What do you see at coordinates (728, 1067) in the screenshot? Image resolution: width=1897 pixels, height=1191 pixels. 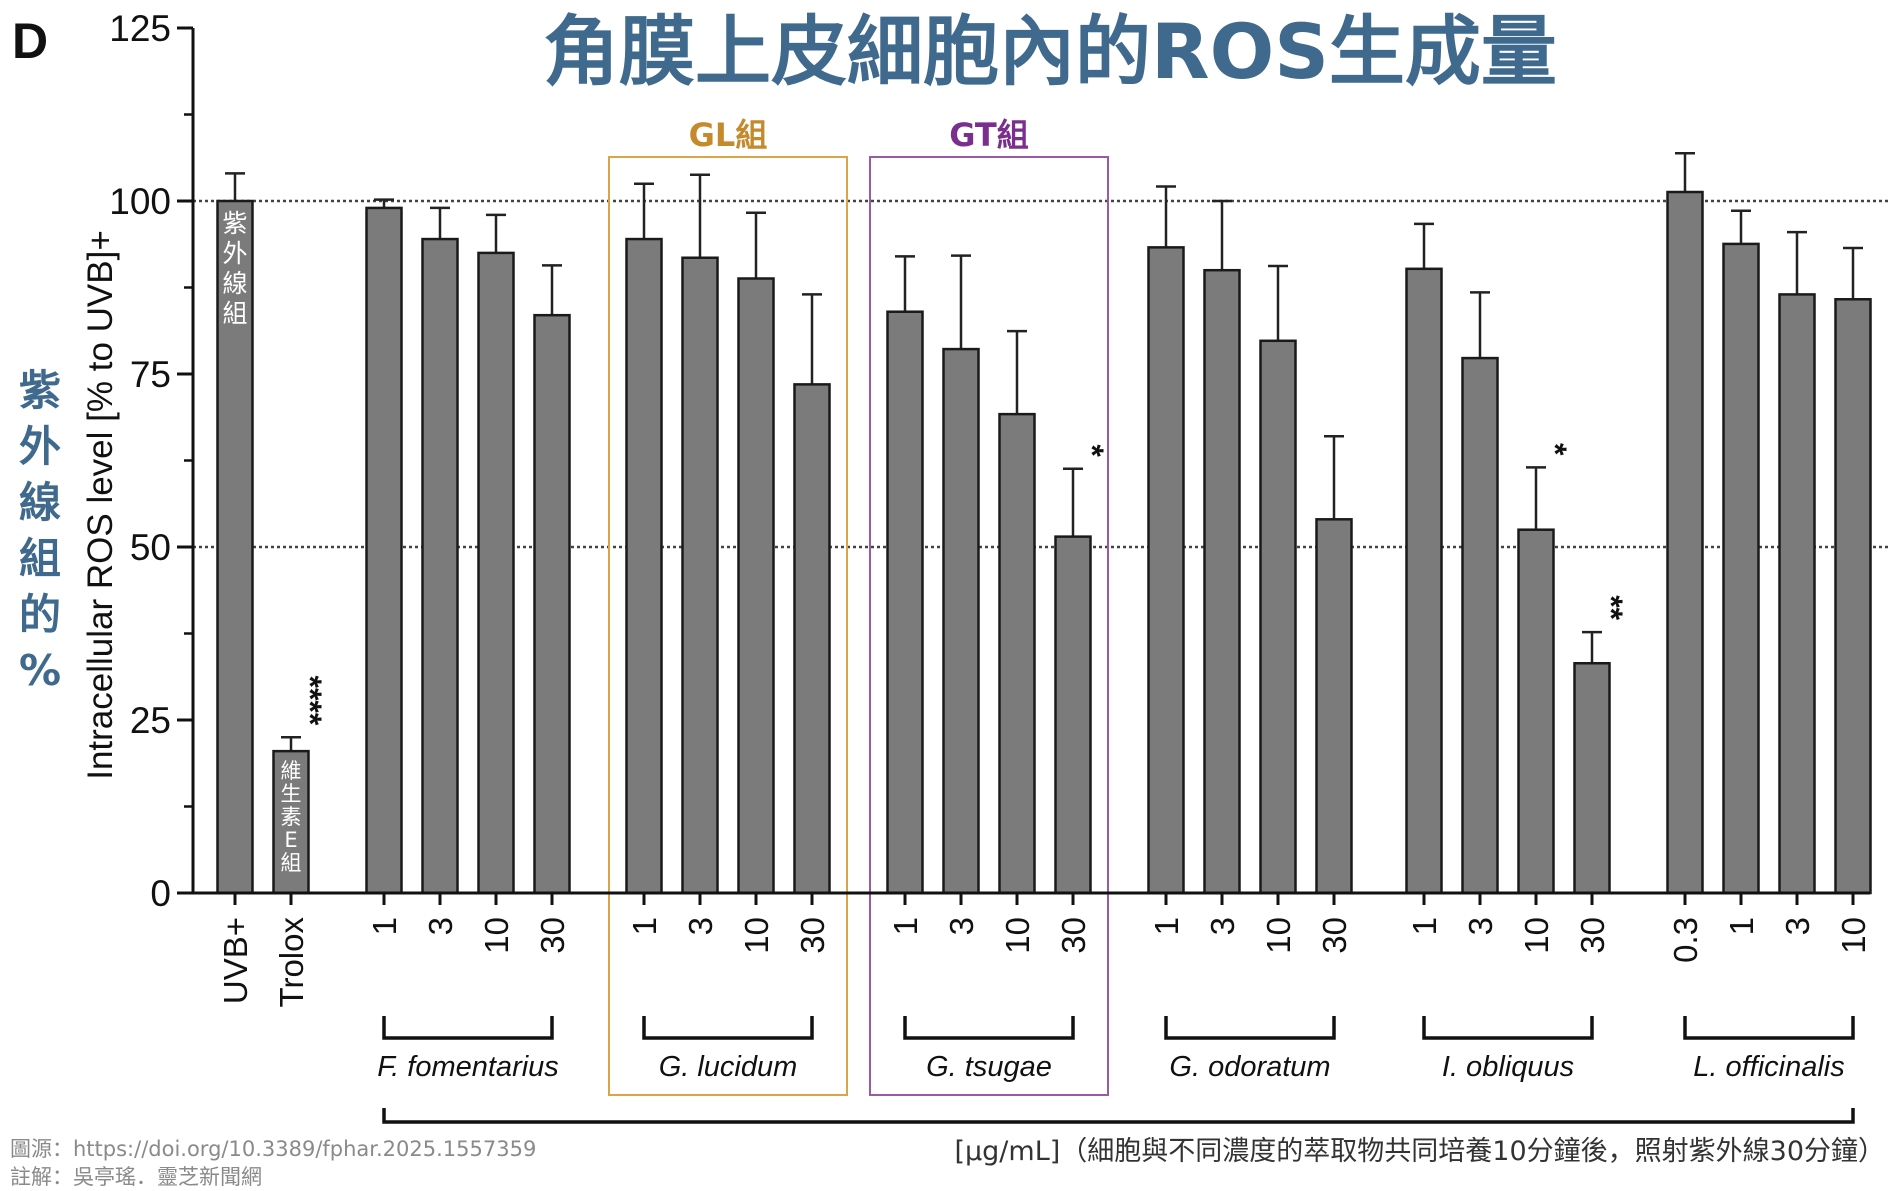 I see `group-label: G. lucidum` at bounding box center [728, 1067].